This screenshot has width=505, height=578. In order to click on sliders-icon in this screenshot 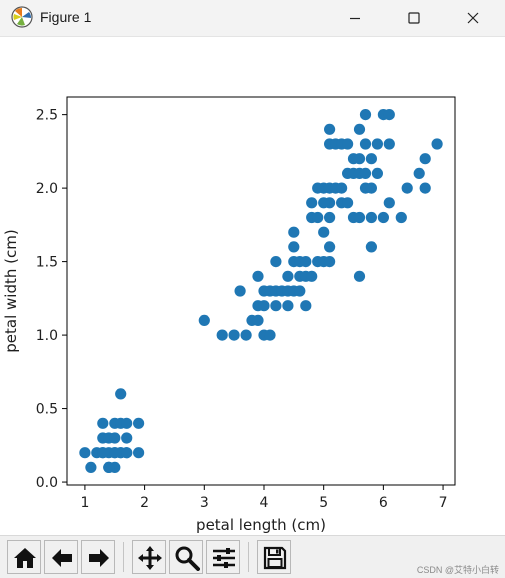, I will do `click(224, 558)`.